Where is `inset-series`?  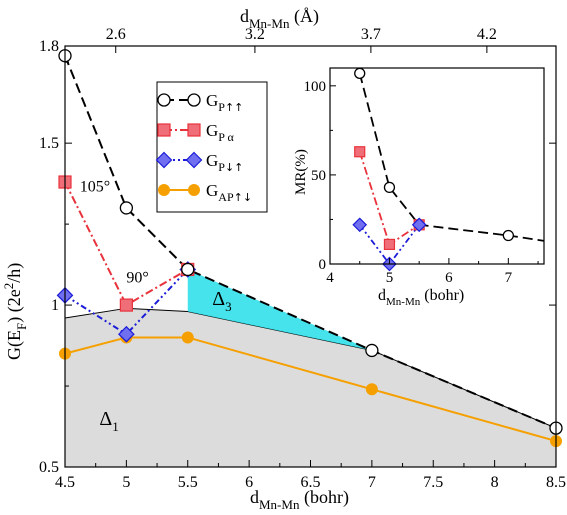 inset-series is located at coordinates (448, 169).